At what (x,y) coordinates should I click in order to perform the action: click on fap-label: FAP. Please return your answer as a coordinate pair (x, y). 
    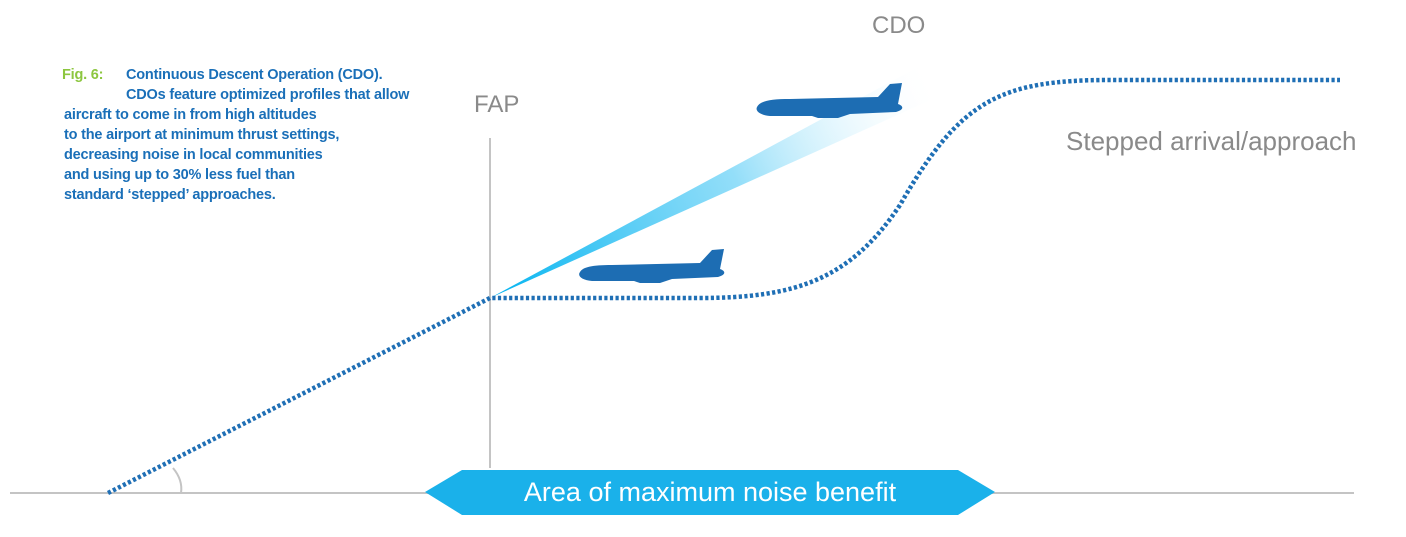
    Looking at the image, I should click on (497, 104).